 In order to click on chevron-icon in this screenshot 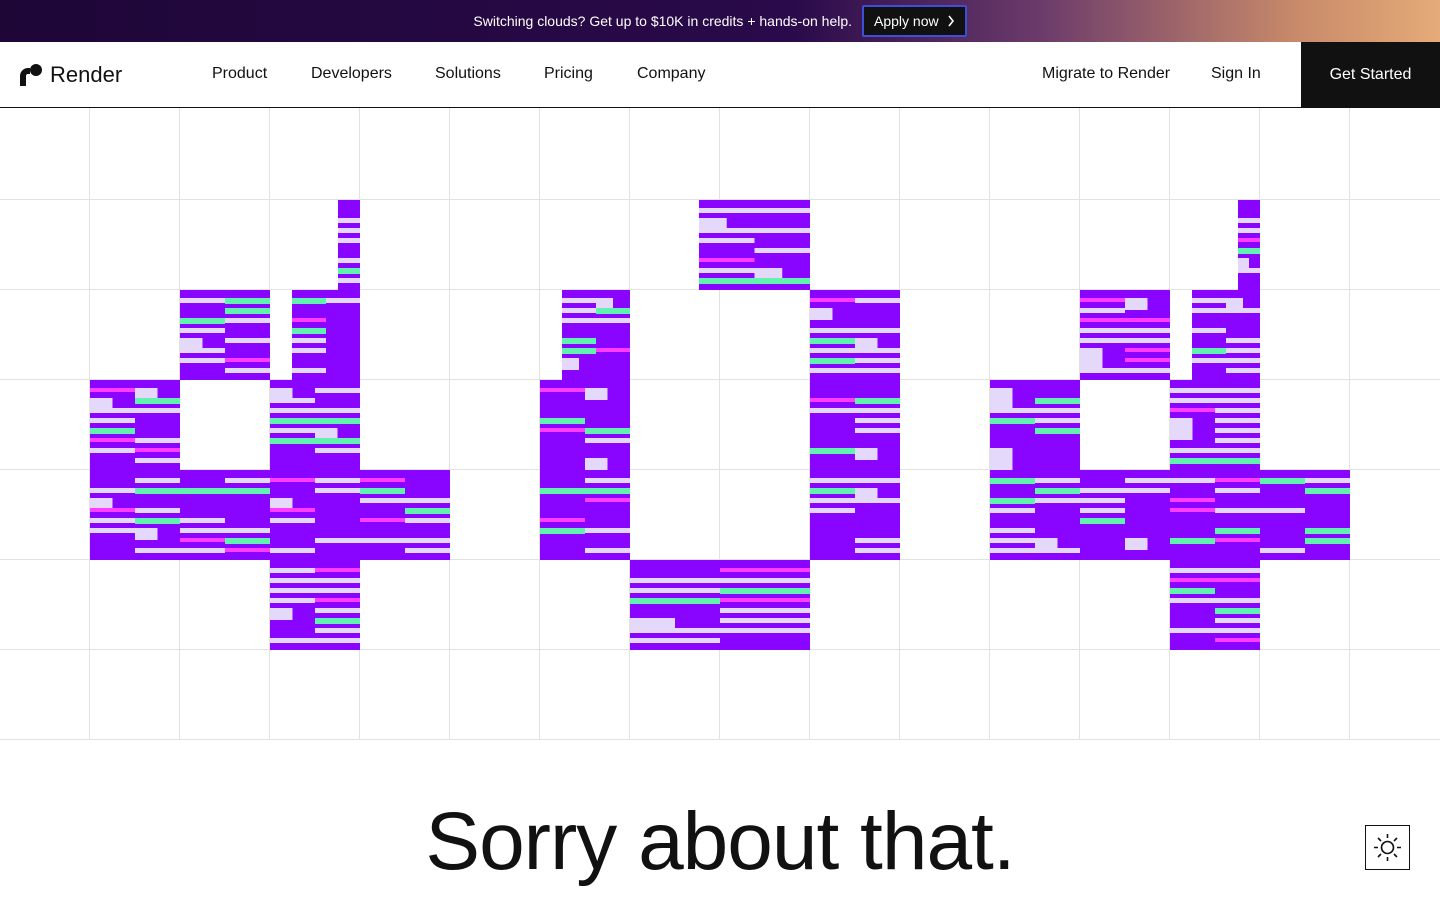, I will do `click(950, 21)`.